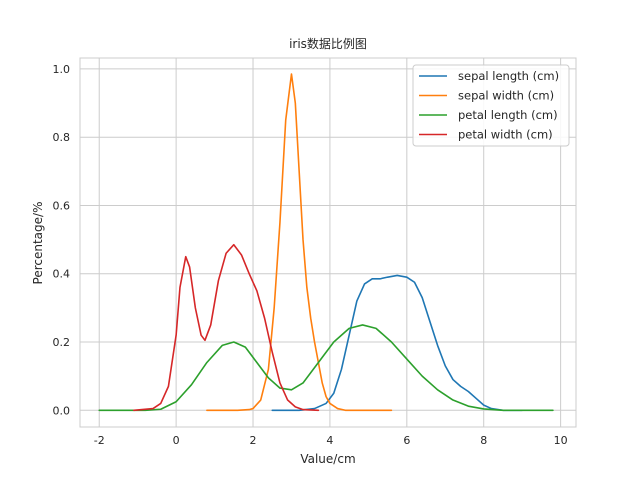 The image size is (640, 480). I want to click on chart-title: iris数据比例图, so click(328, 43).